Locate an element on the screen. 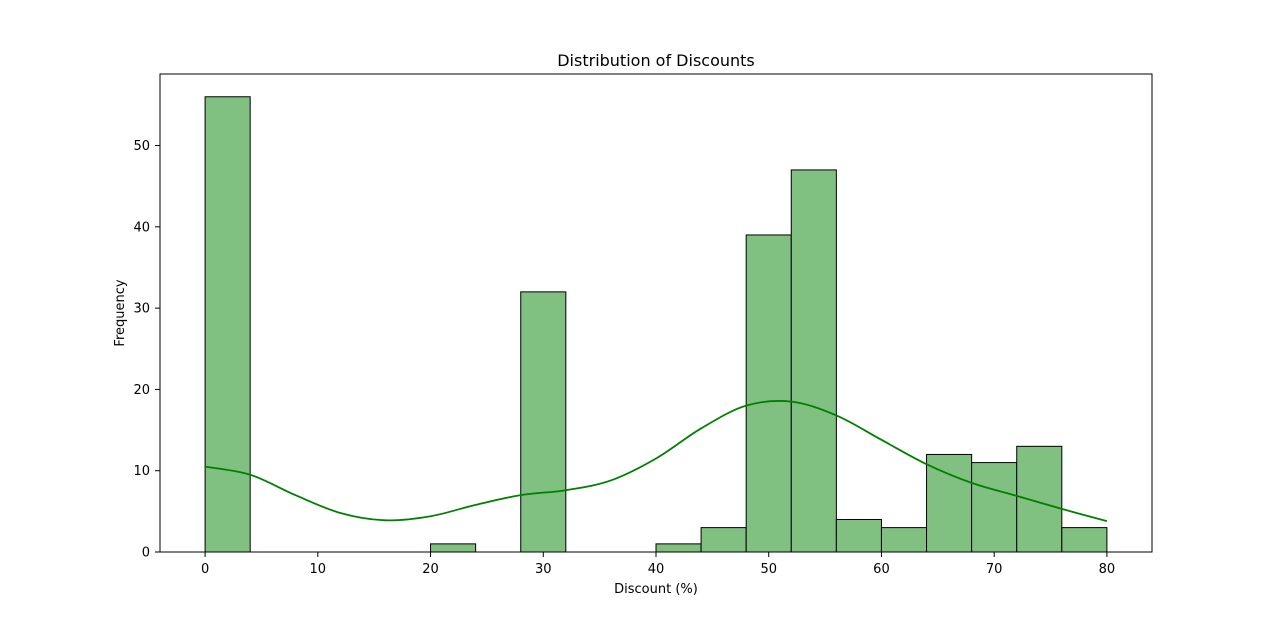 Image resolution: width=1280 pixels, height=620 pixels. x-tick-label: 0 is located at coordinates (205, 569).